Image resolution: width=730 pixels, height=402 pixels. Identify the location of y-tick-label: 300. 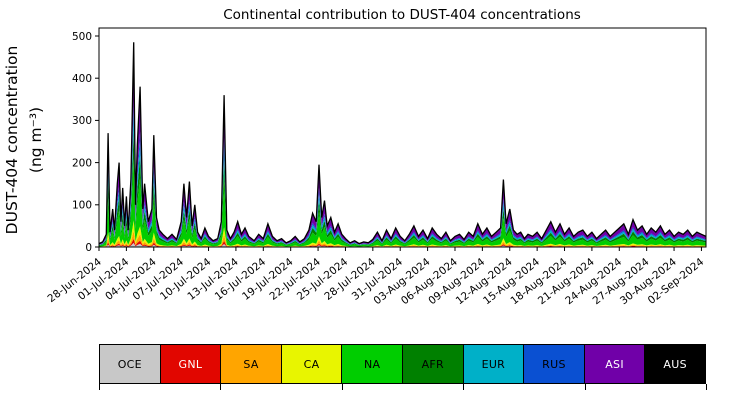
(82, 121).